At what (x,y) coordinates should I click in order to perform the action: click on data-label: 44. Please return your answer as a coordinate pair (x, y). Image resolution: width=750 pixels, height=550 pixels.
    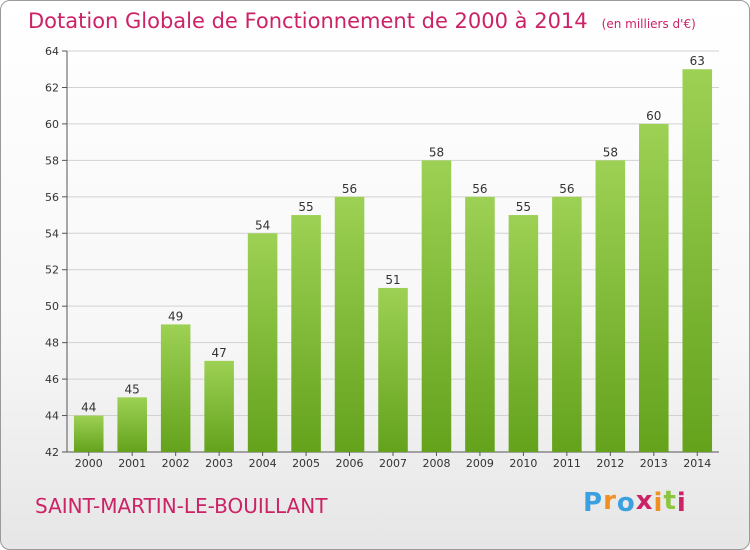
    Looking at the image, I should click on (88, 408).